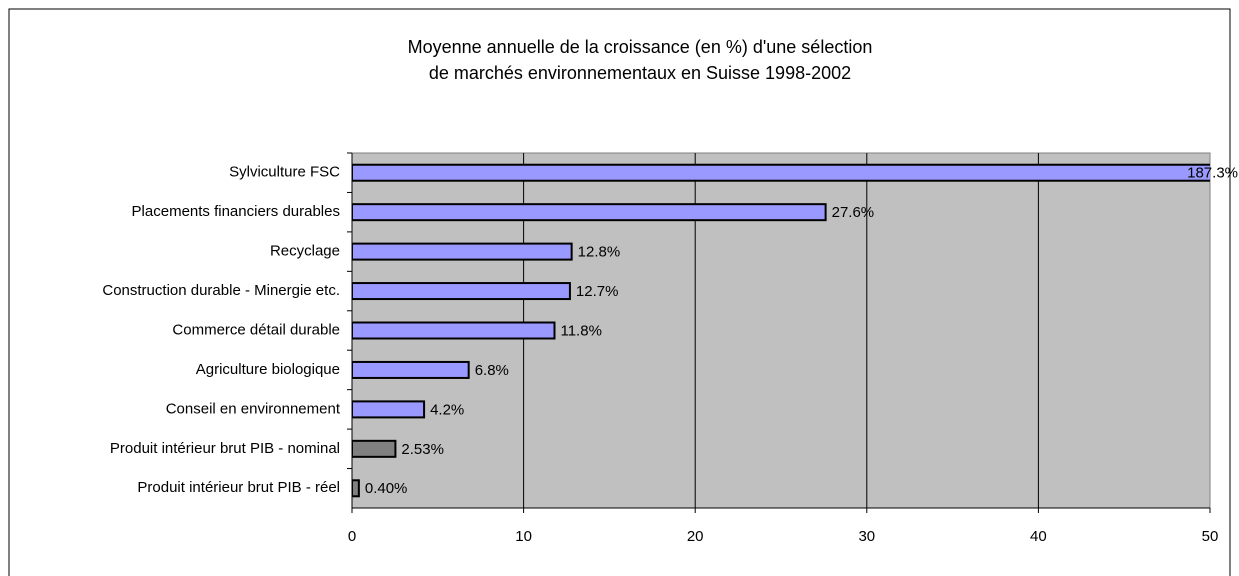 This screenshot has height=576, width=1239. Describe the element at coordinates (597, 291) in the screenshot. I see `value-label: 12.7%` at that location.